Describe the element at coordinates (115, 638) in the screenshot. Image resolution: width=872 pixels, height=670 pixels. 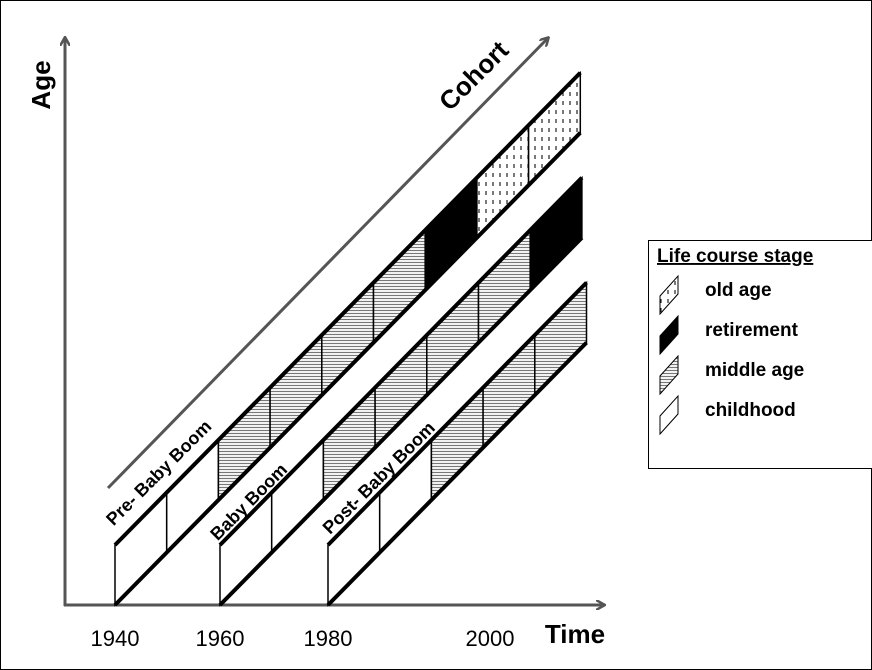
I see `x-tick-label: 1940` at that location.